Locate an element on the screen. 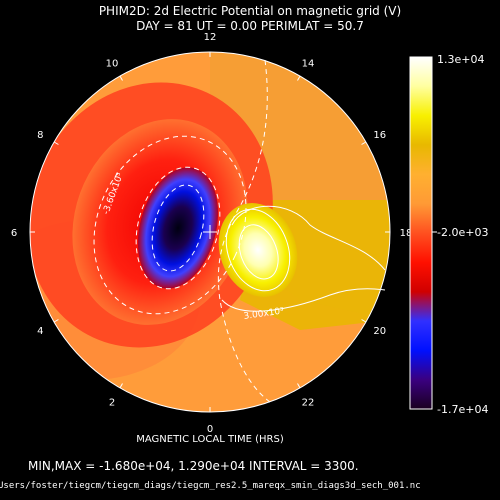  mlt-tick-label: 2 is located at coordinates (112, 403).